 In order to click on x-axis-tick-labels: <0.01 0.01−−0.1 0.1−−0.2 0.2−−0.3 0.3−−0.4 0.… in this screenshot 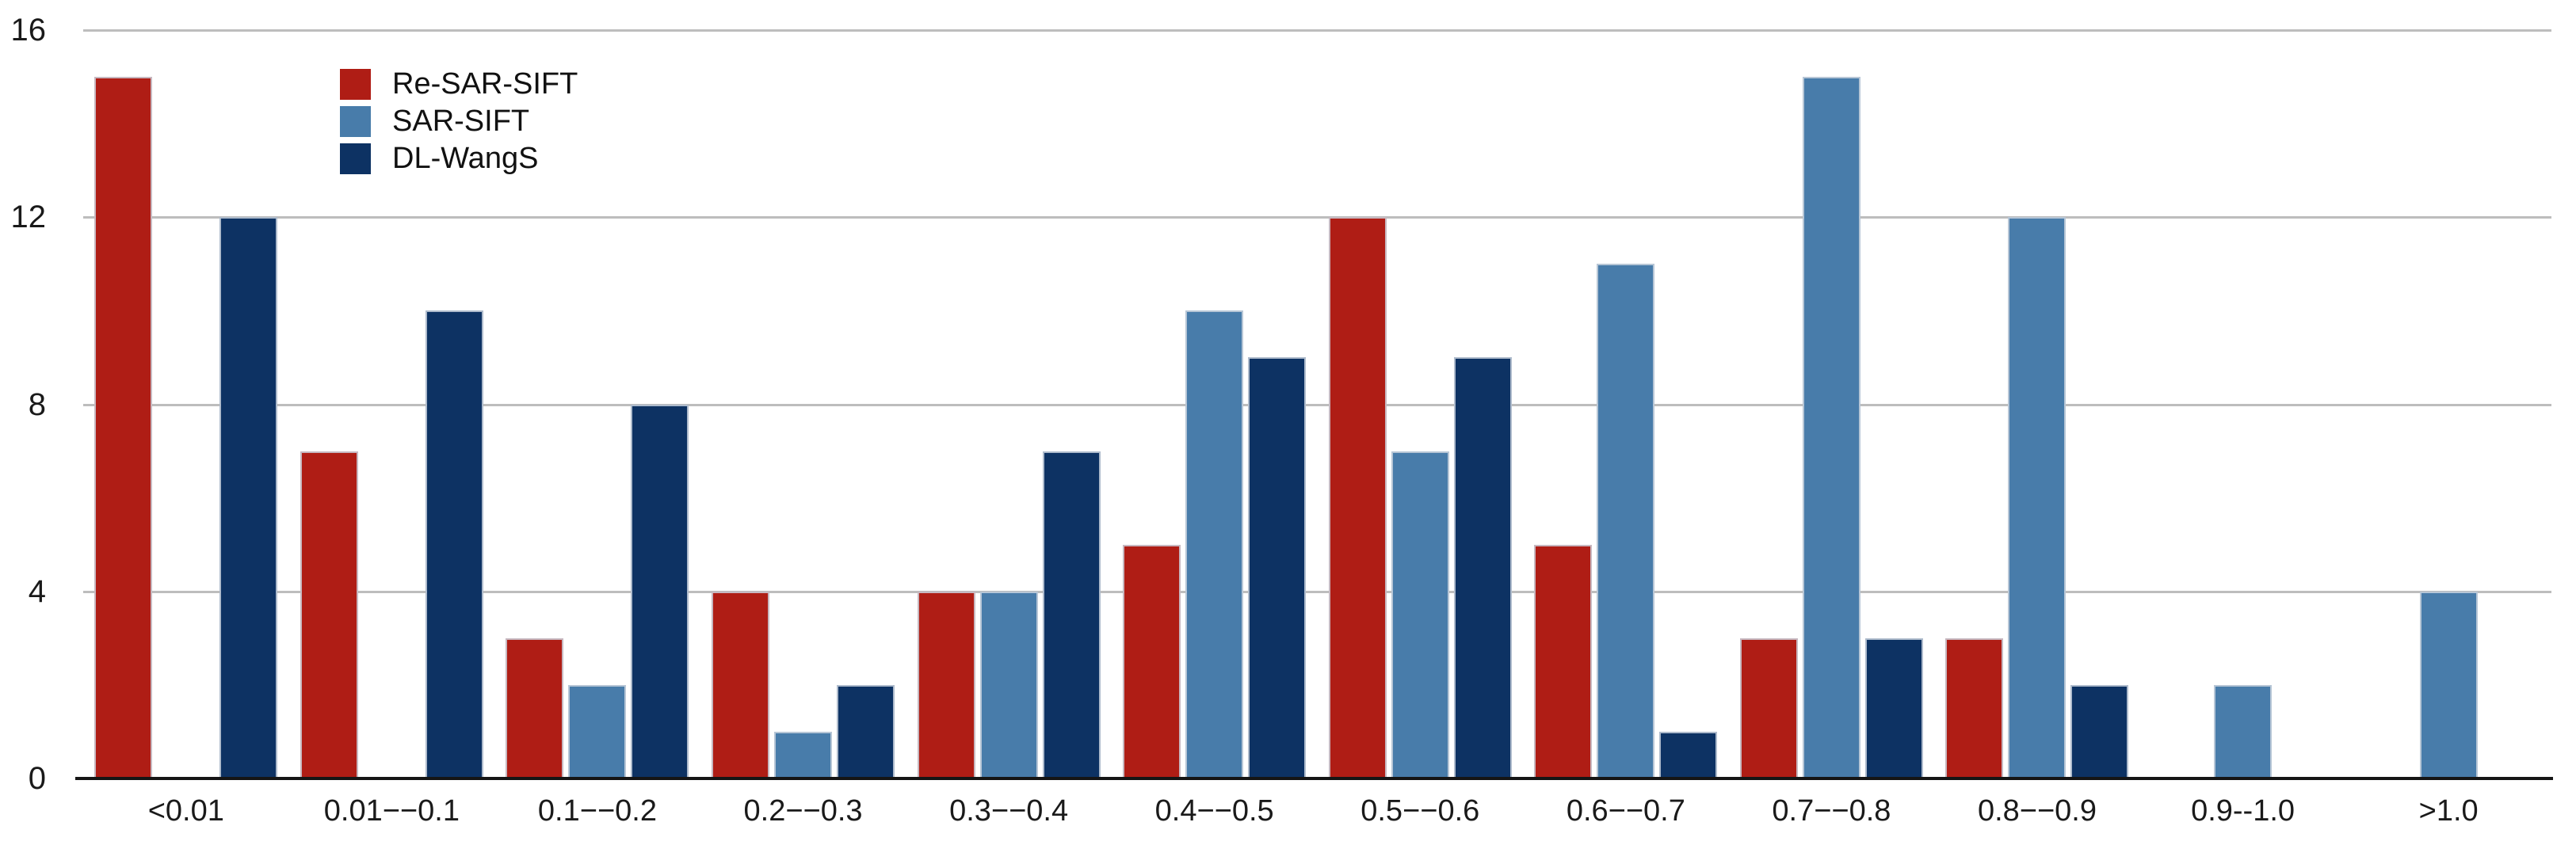, I will do `click(1317, 811)`.